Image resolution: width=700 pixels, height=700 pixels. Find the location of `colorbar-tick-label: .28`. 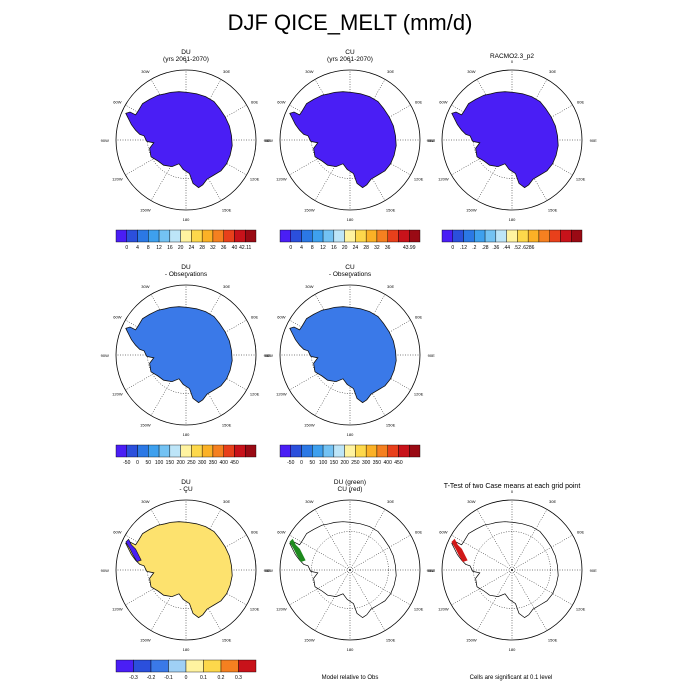

colorbar-tick-label: .28 is located at coordinates (485, 248).